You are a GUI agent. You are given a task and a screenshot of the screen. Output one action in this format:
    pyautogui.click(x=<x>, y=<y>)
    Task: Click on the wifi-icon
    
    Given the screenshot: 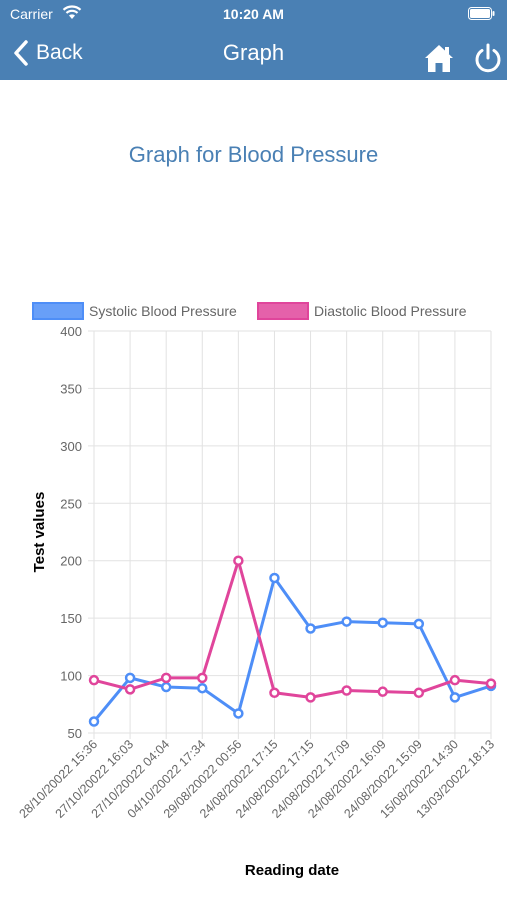 What is the action you would take?
    pyautogui.click(x=72, y=12)
    